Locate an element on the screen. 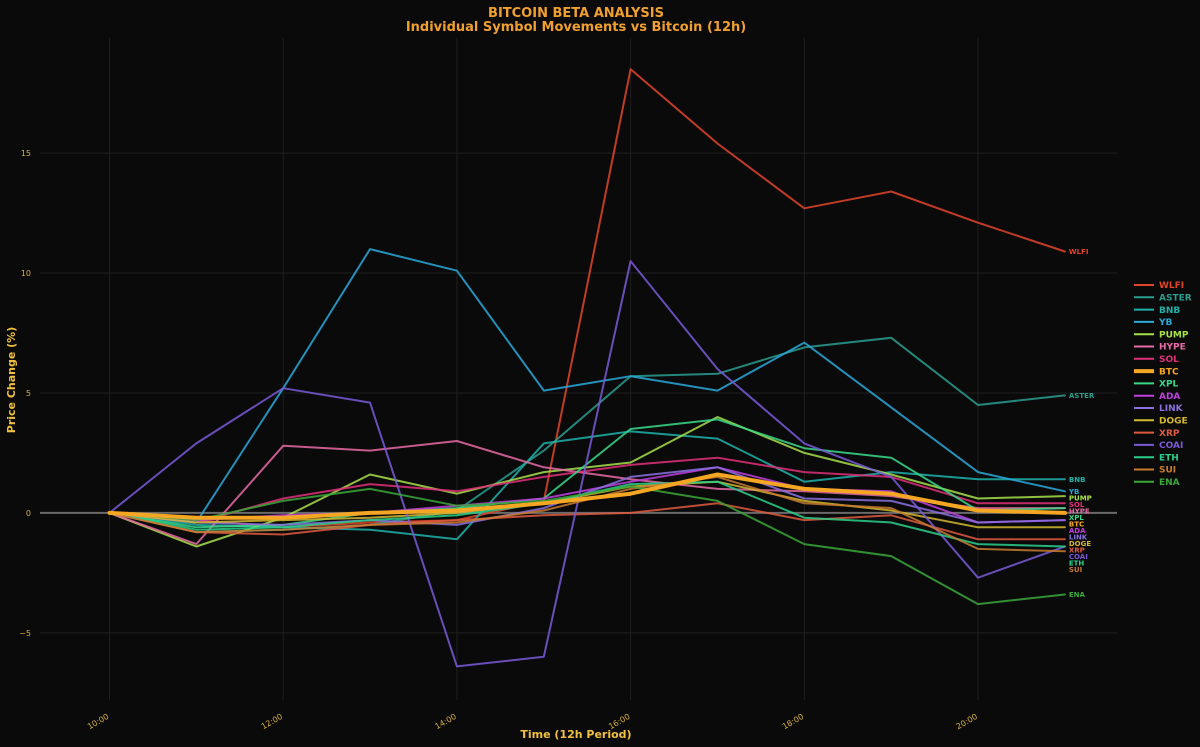 This screenshot has height=747, width=1200. legend-label-xpl: XPL is located at coordinates (1169, 385).